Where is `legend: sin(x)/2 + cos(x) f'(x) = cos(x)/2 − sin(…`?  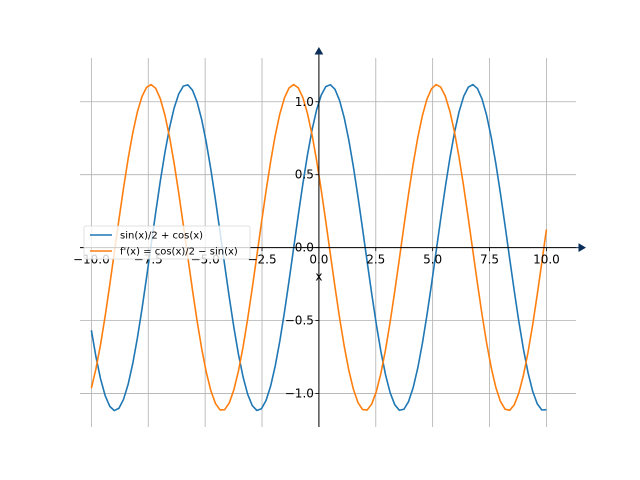
legend: sin(x)/2 + cos(x) f'(x) = cos(x)/2 − sin(… is located at coordinates (167, 242).